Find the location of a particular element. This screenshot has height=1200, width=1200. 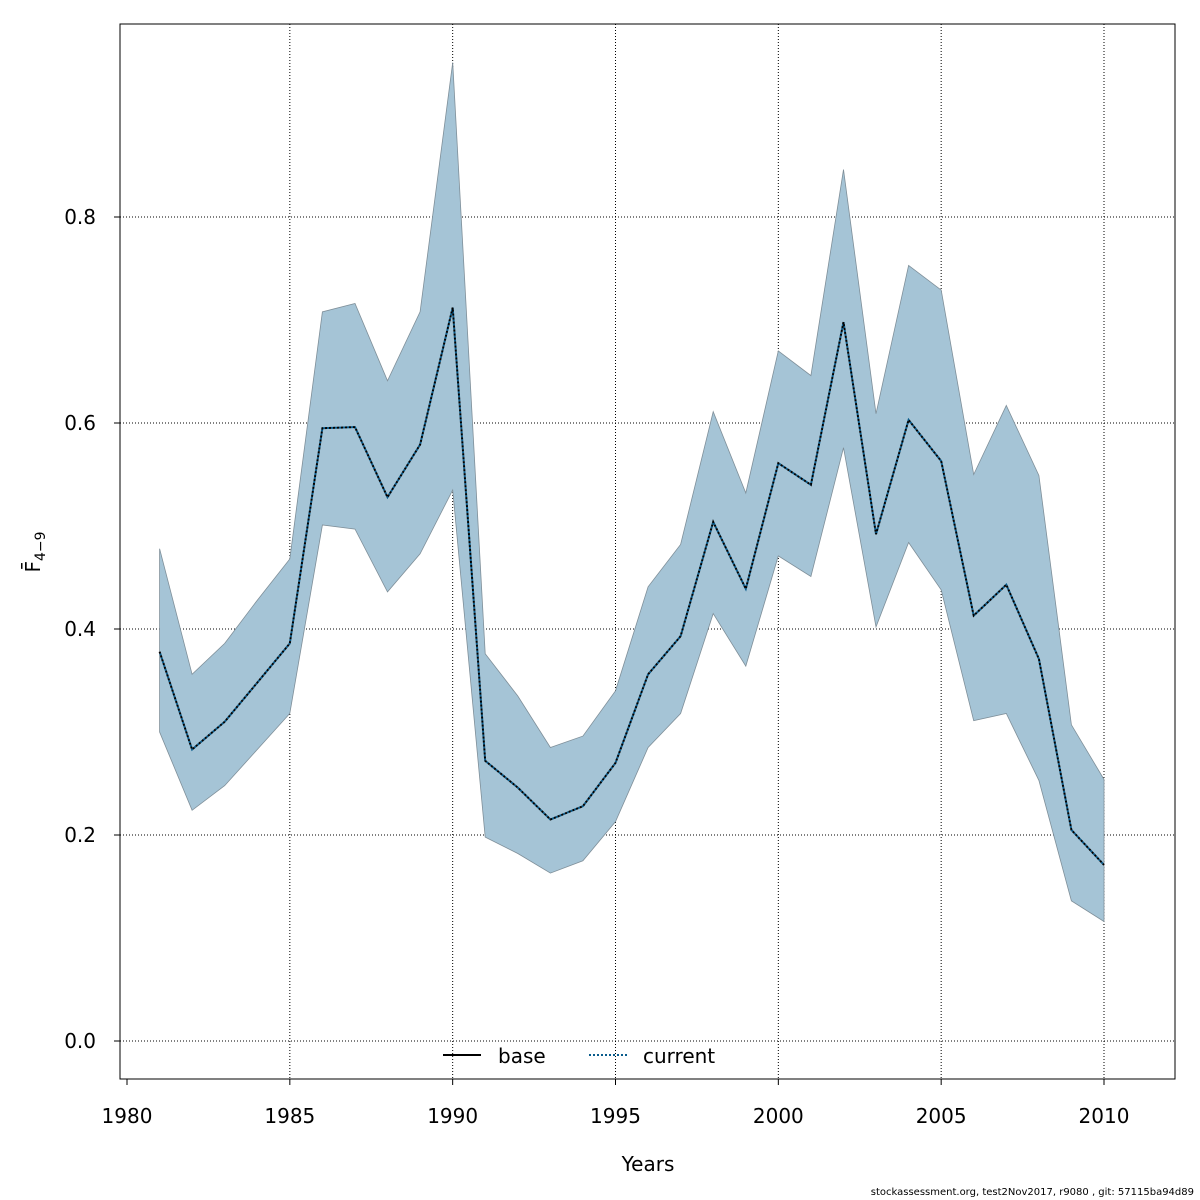

x-axis: 1980 1985 1990 1995 2000 2005 2010 is located at coordinates (616, 1103).